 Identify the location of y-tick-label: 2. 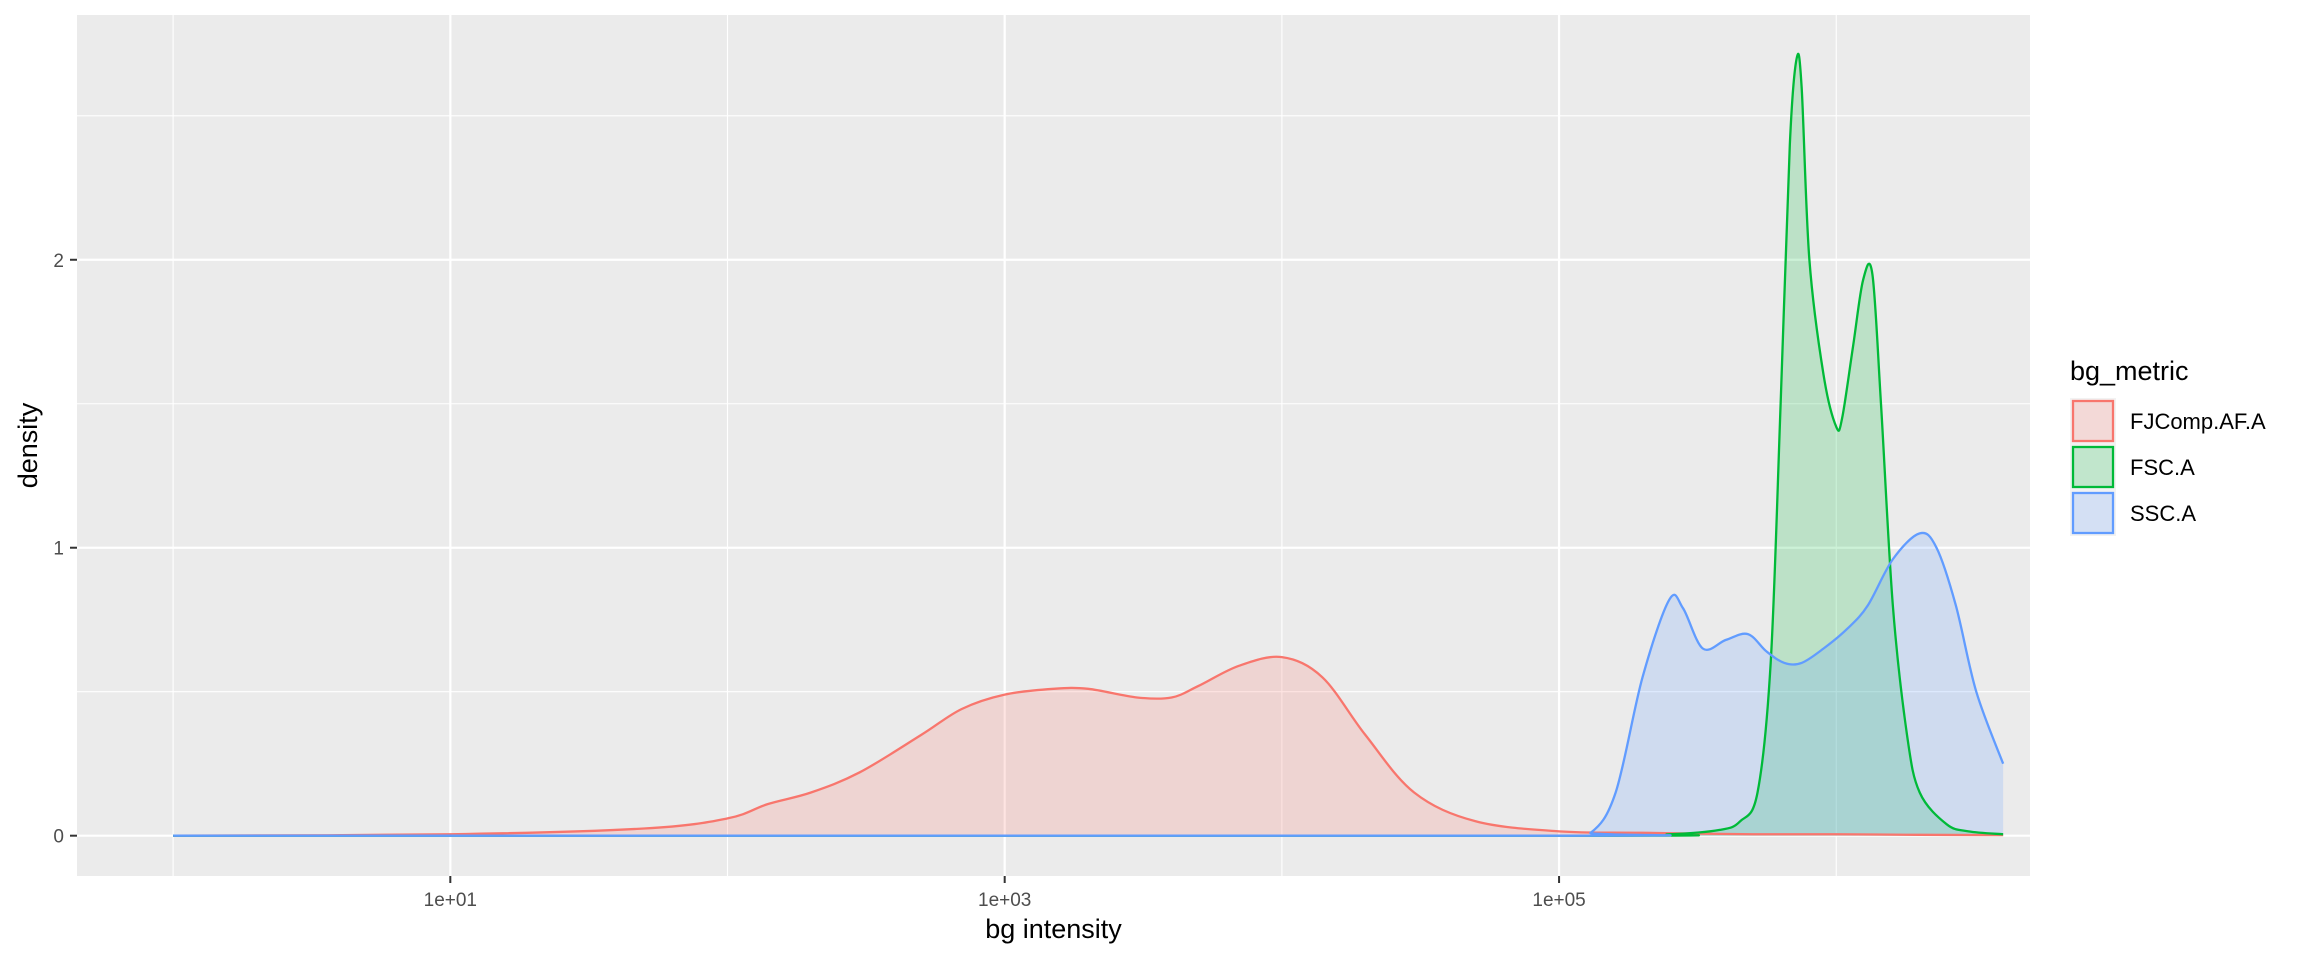
(58, 261).